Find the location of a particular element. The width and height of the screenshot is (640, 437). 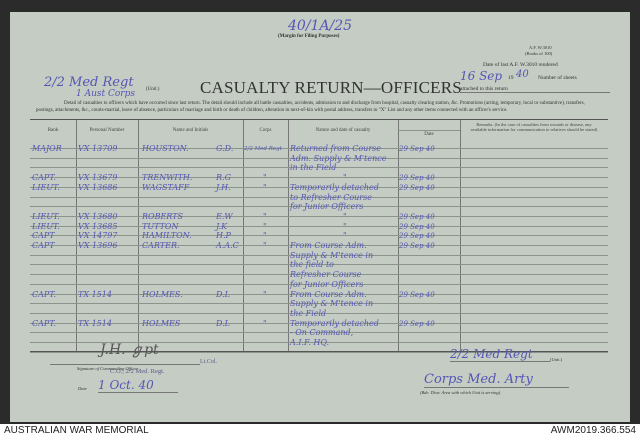

year-value: 40 is located at coordinates (522, 74).